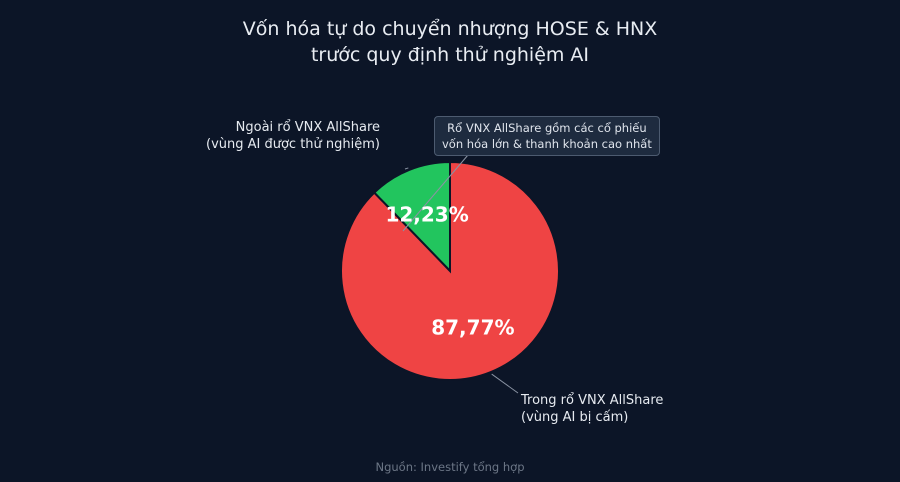 This screenshot has width=900, height=482. I want to click on slice-label-inside-basket: Trong rổ VNX AllShare (vùng AI bị cấm), so click(592, 409).